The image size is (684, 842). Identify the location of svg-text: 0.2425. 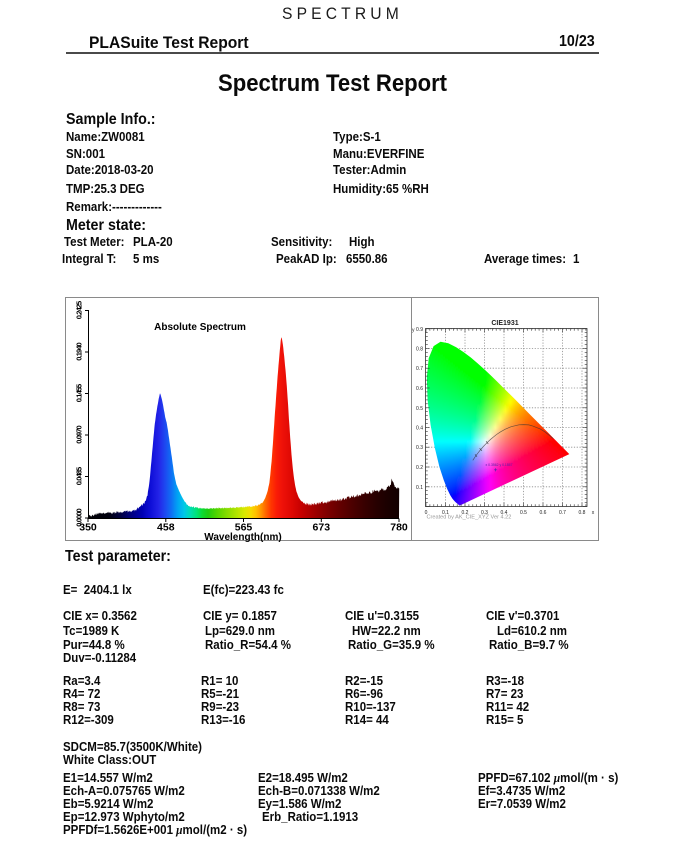
(79, 310).